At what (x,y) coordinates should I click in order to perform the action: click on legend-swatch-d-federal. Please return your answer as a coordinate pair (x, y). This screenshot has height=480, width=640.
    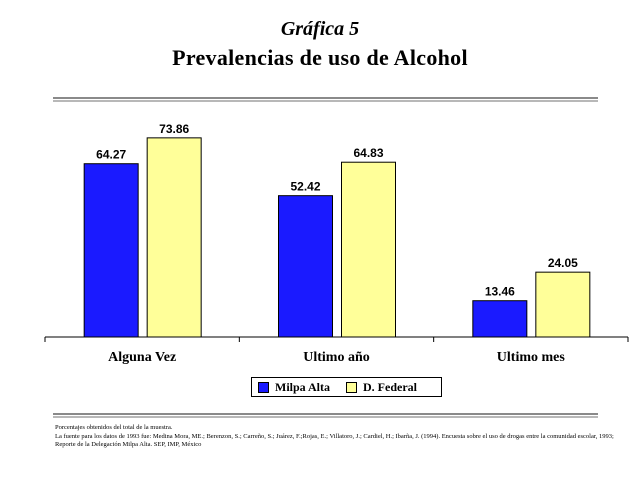
    Looking at the image, I should click on (352, 387).